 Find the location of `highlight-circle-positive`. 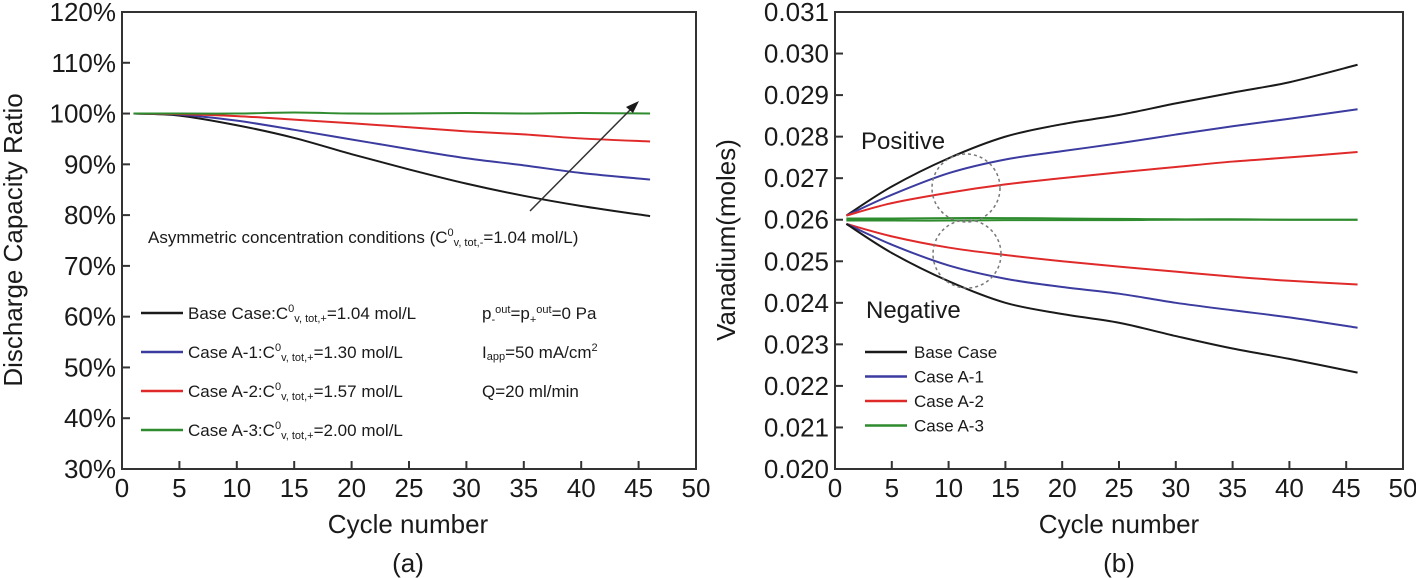

highlight-circle-positive is located at coordinates (966, 188).